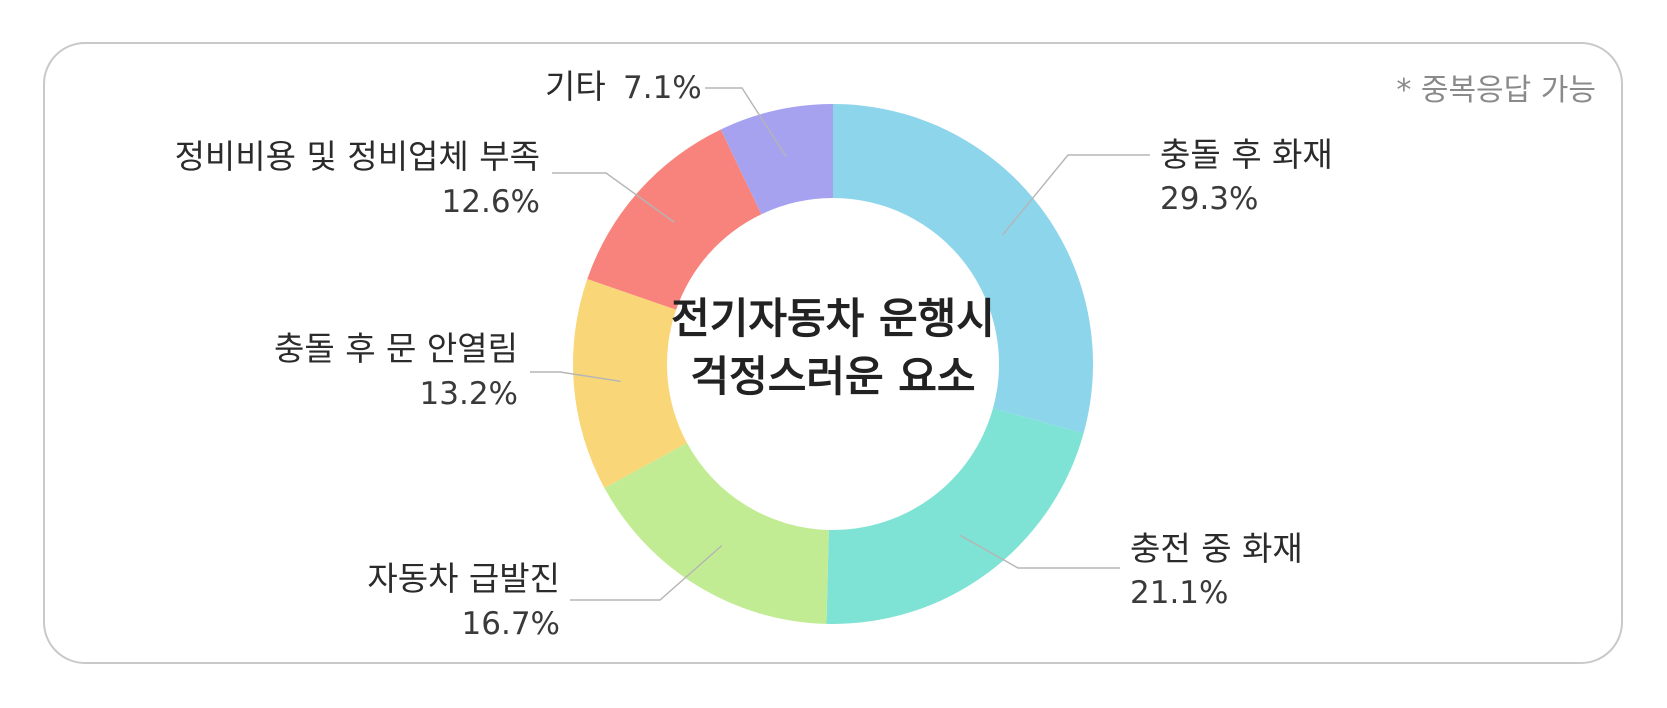 The height and width of the screenshot is (708, 1667). Describe the element at coordinates (491, 202) in the screenshot. I see `slice-value-repair-cost: 12.6%` at that location.